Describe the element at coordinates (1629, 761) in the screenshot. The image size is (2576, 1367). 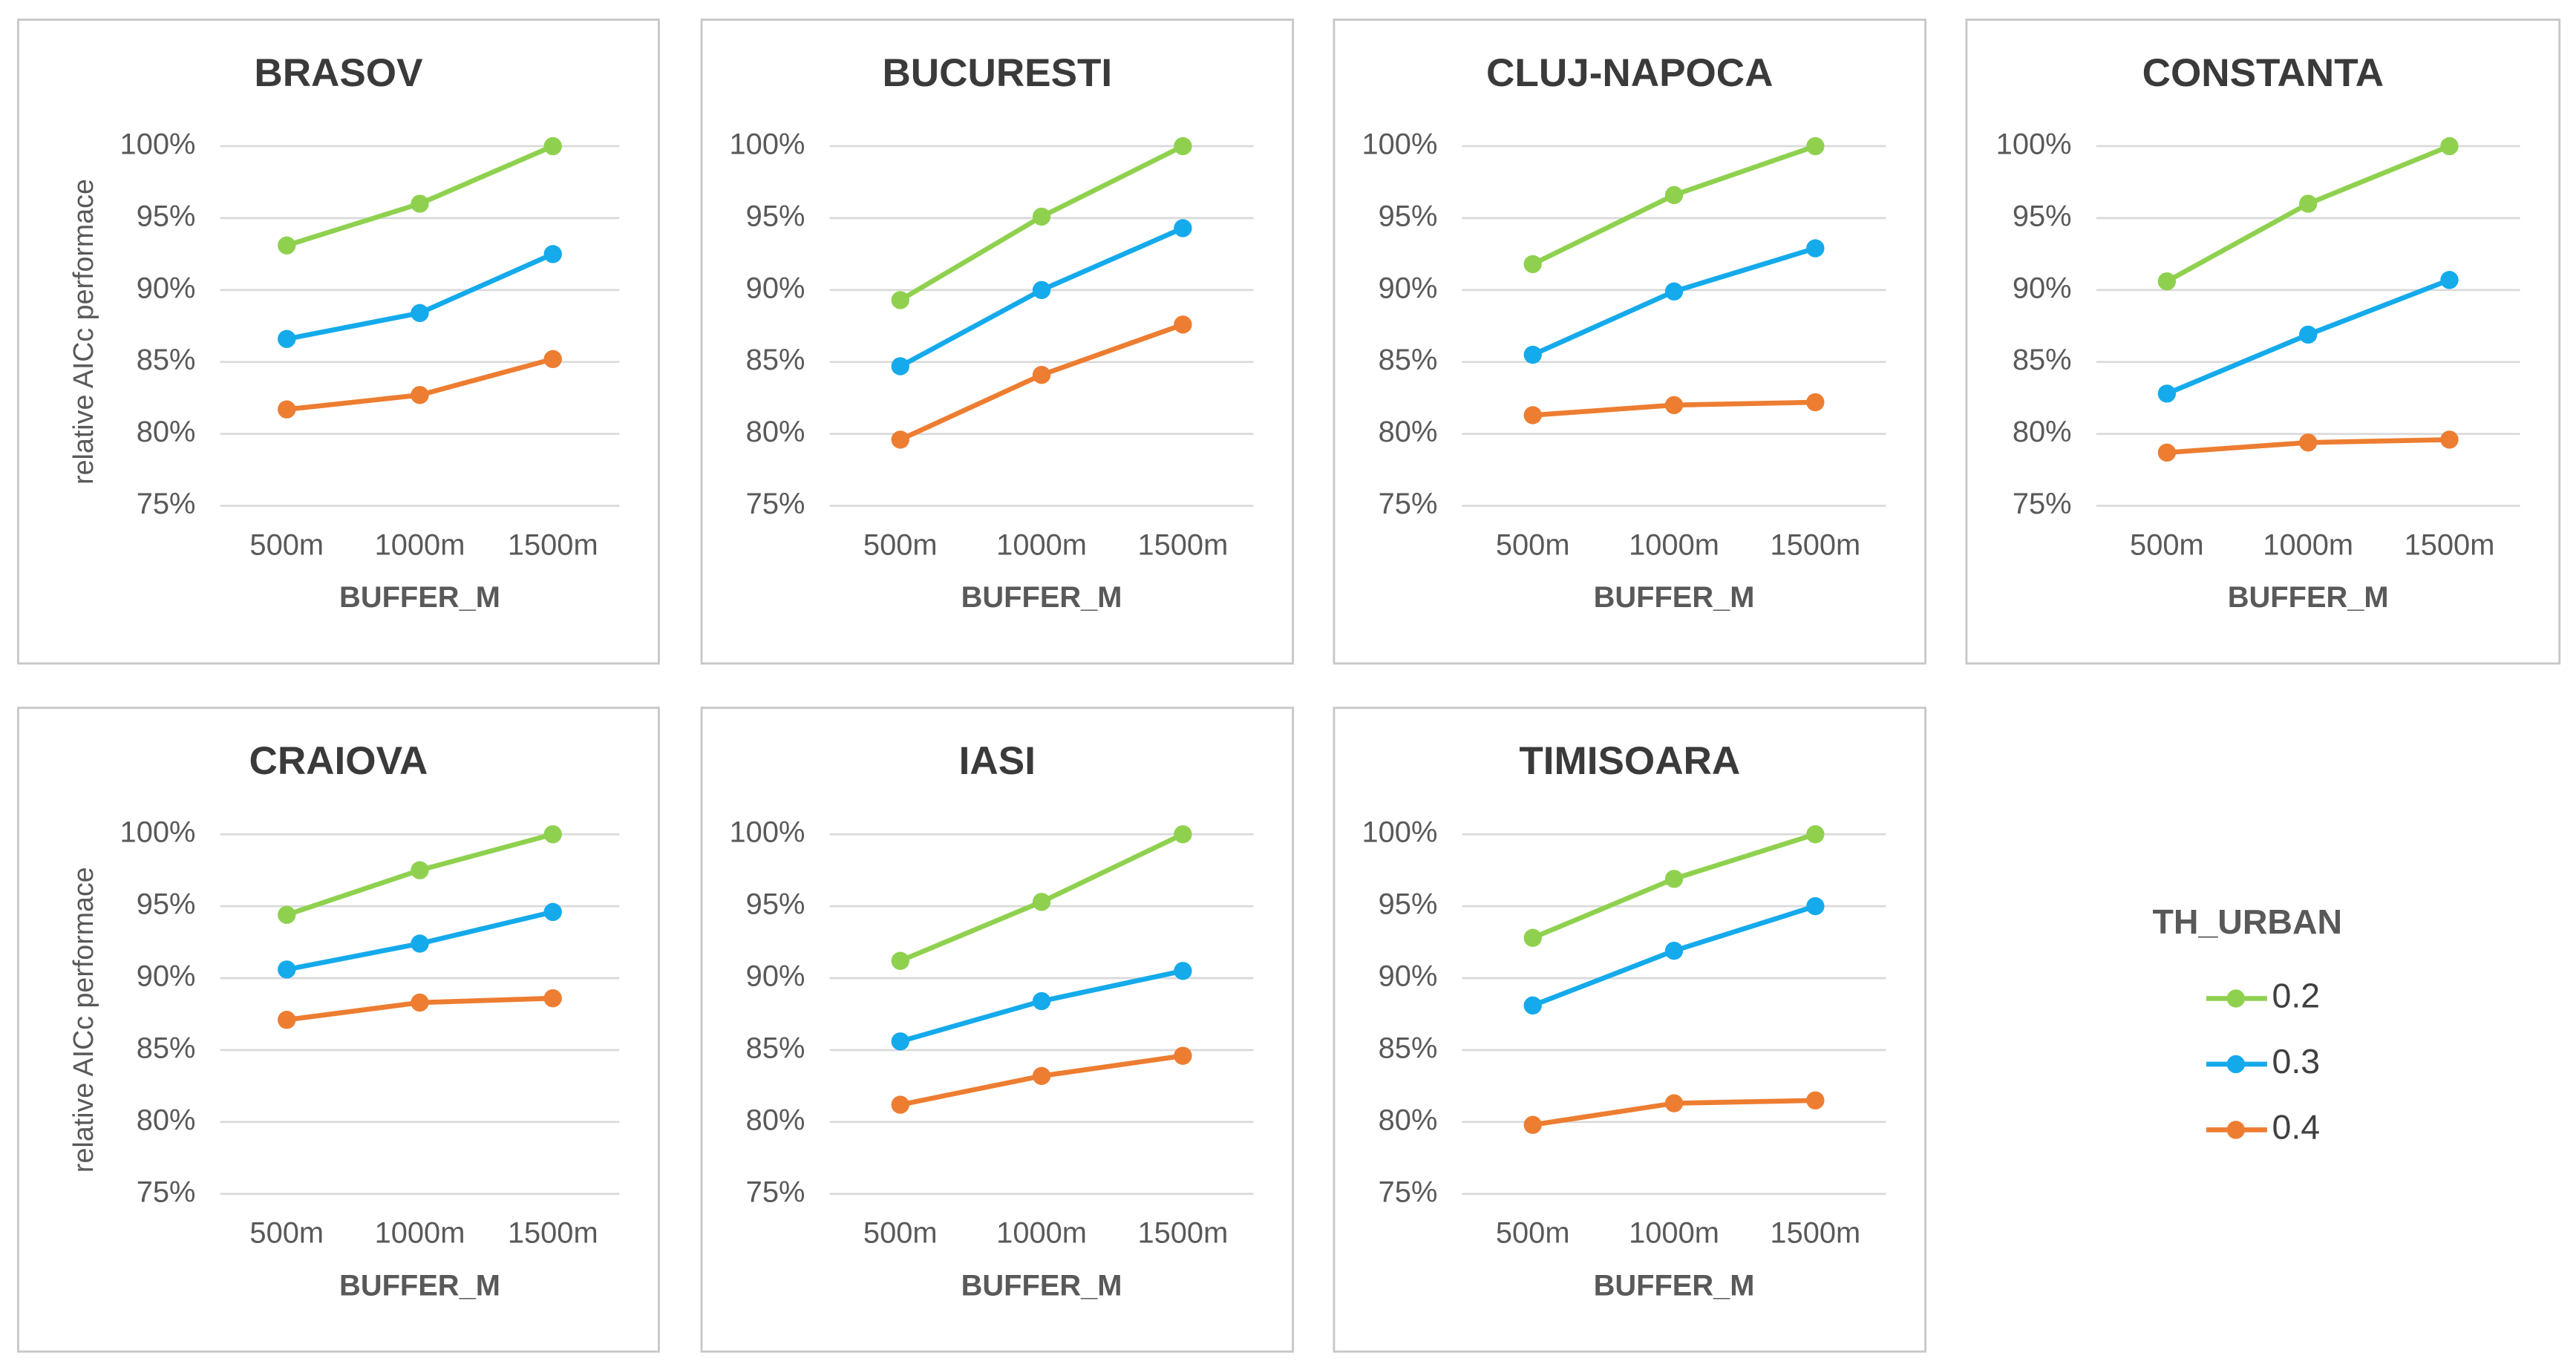
I see `chart-title: TIMISOARA` at that location.